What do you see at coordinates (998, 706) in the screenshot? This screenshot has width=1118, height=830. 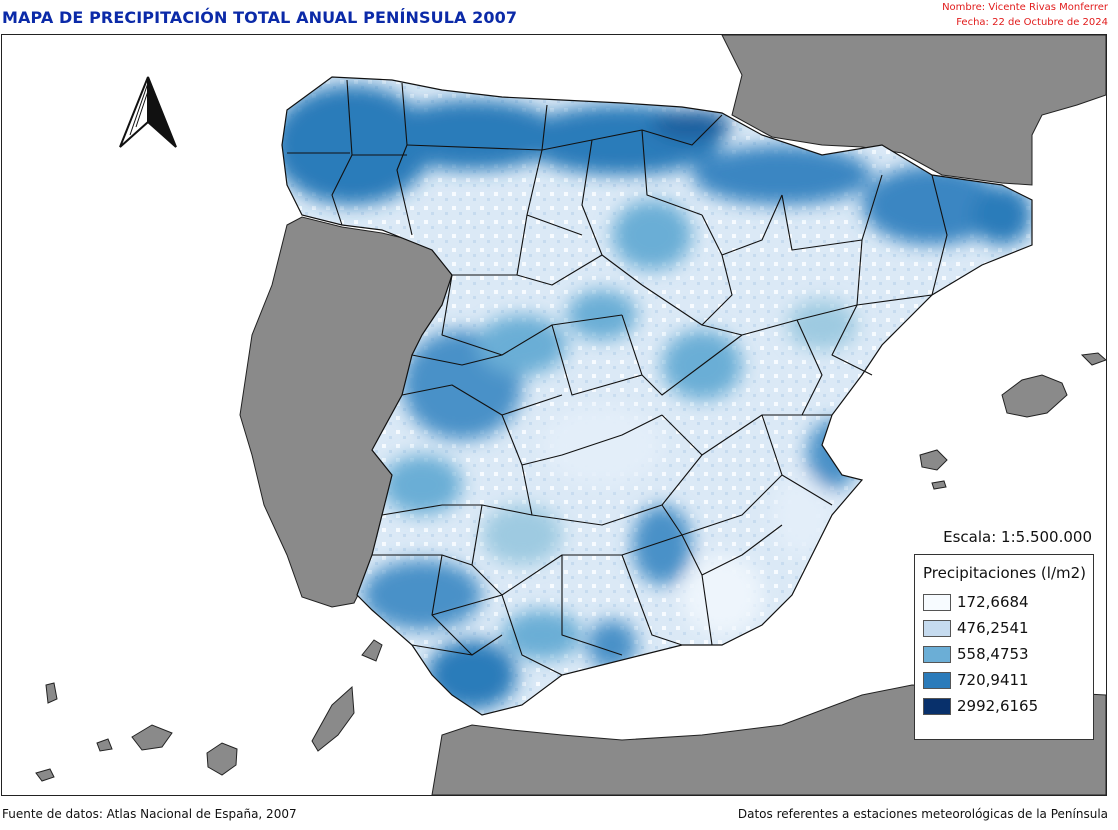 I see `legend-label: 2992,6165` at bounding box center [998, 706].